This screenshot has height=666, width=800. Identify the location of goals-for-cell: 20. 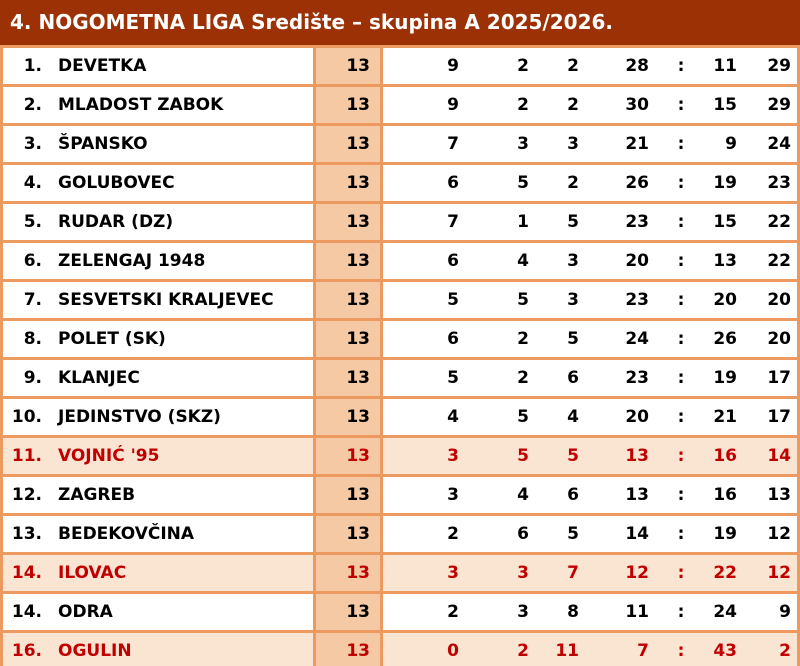
(637, 417).